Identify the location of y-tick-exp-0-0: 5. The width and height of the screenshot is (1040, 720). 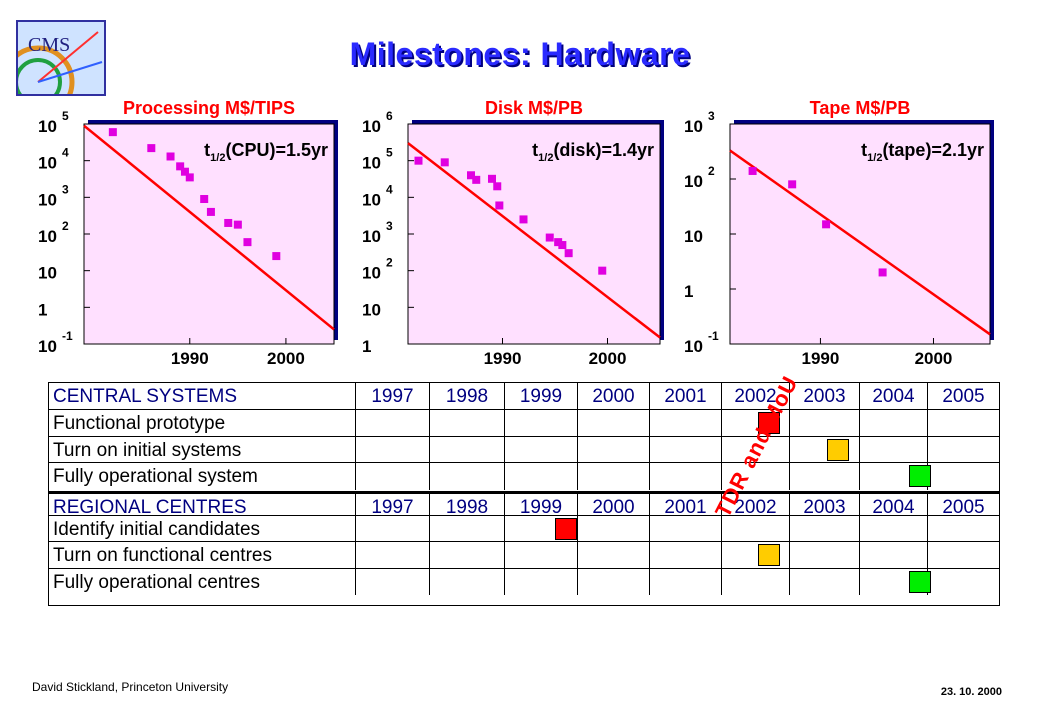
(65, 116).